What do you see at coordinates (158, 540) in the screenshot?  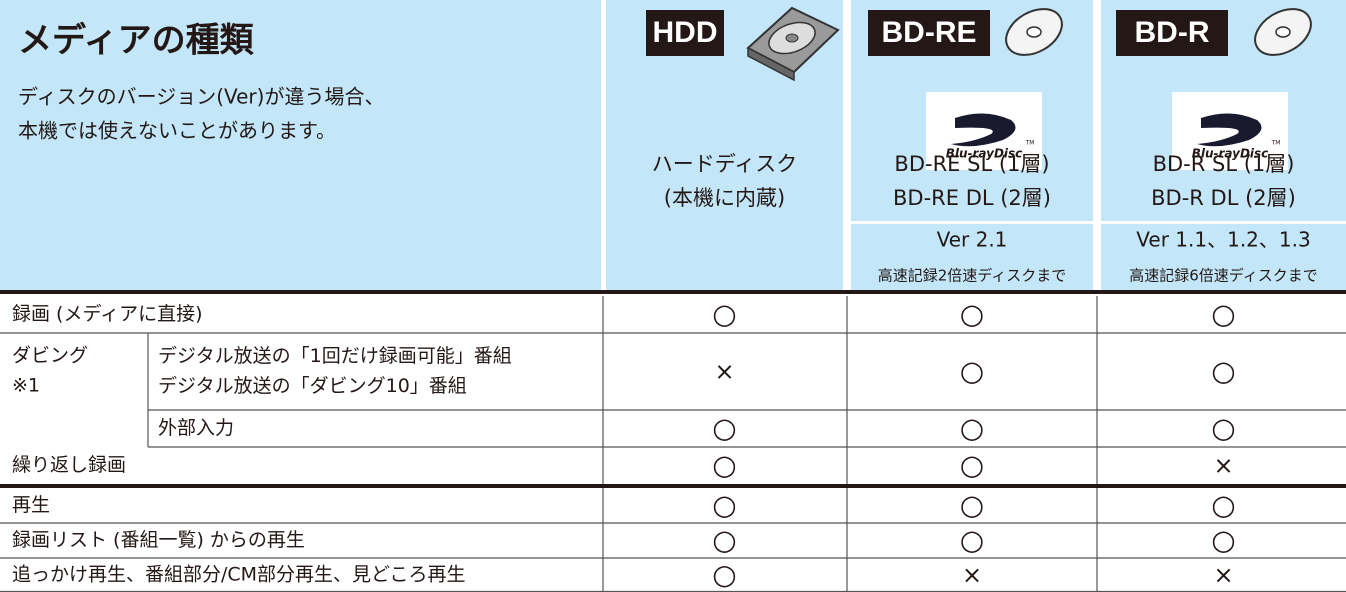 I see `row-label: 録画リスト (番組一覧) からの再生` at bounding box center [158, 540].